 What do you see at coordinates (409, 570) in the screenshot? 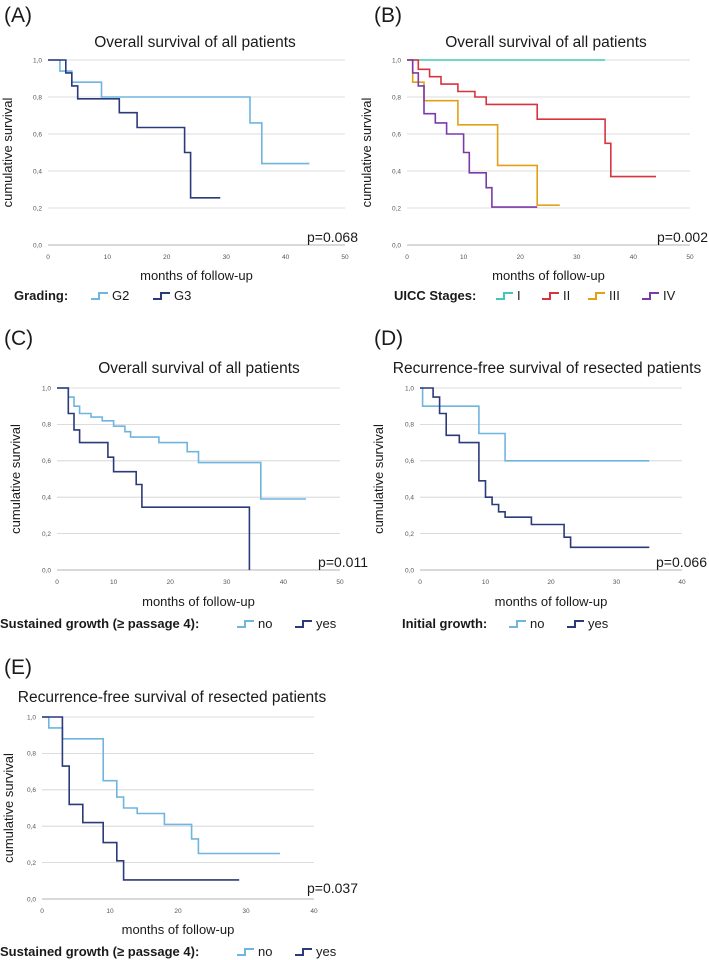
I see `ytick-label-d: 0,0` at bounding box center [409, 570].